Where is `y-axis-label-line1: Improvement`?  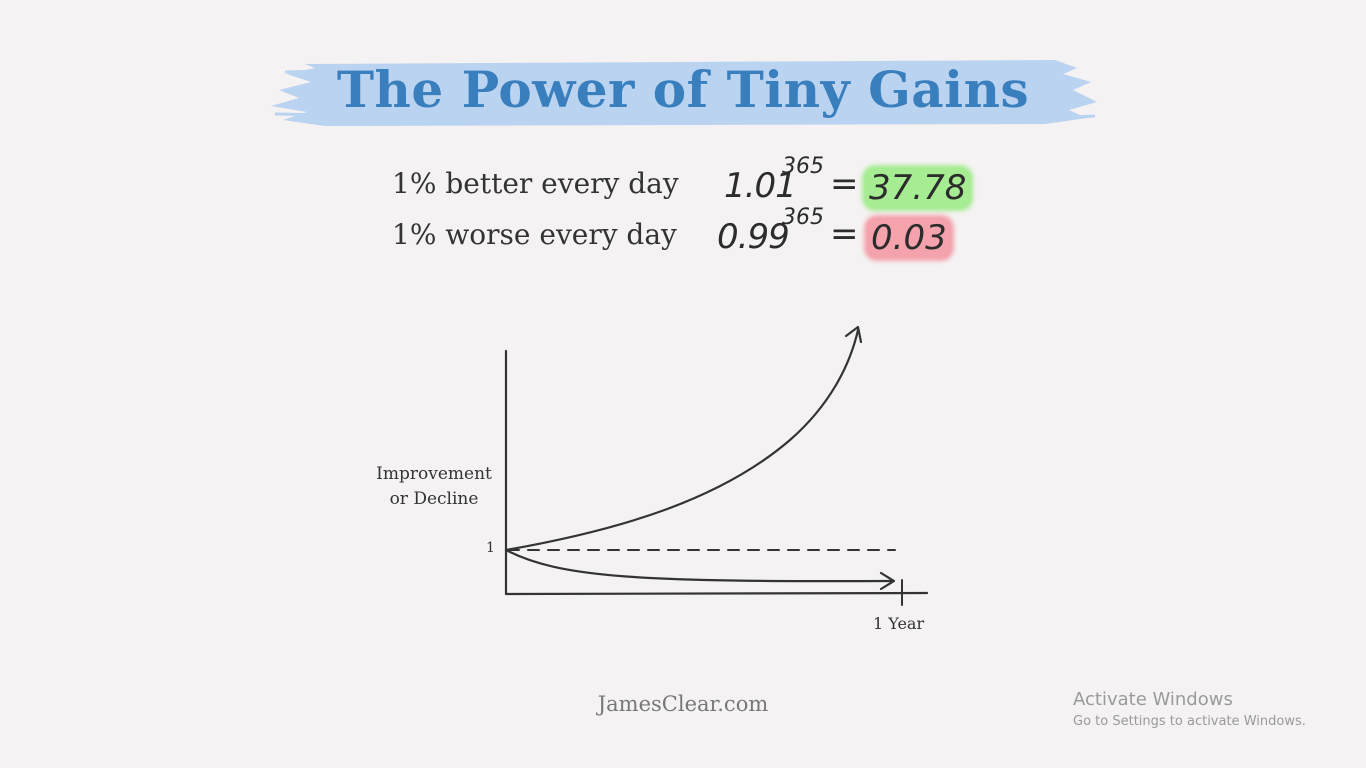 y-axis-label-line1: Improvement is located at coordinates (434, 474).